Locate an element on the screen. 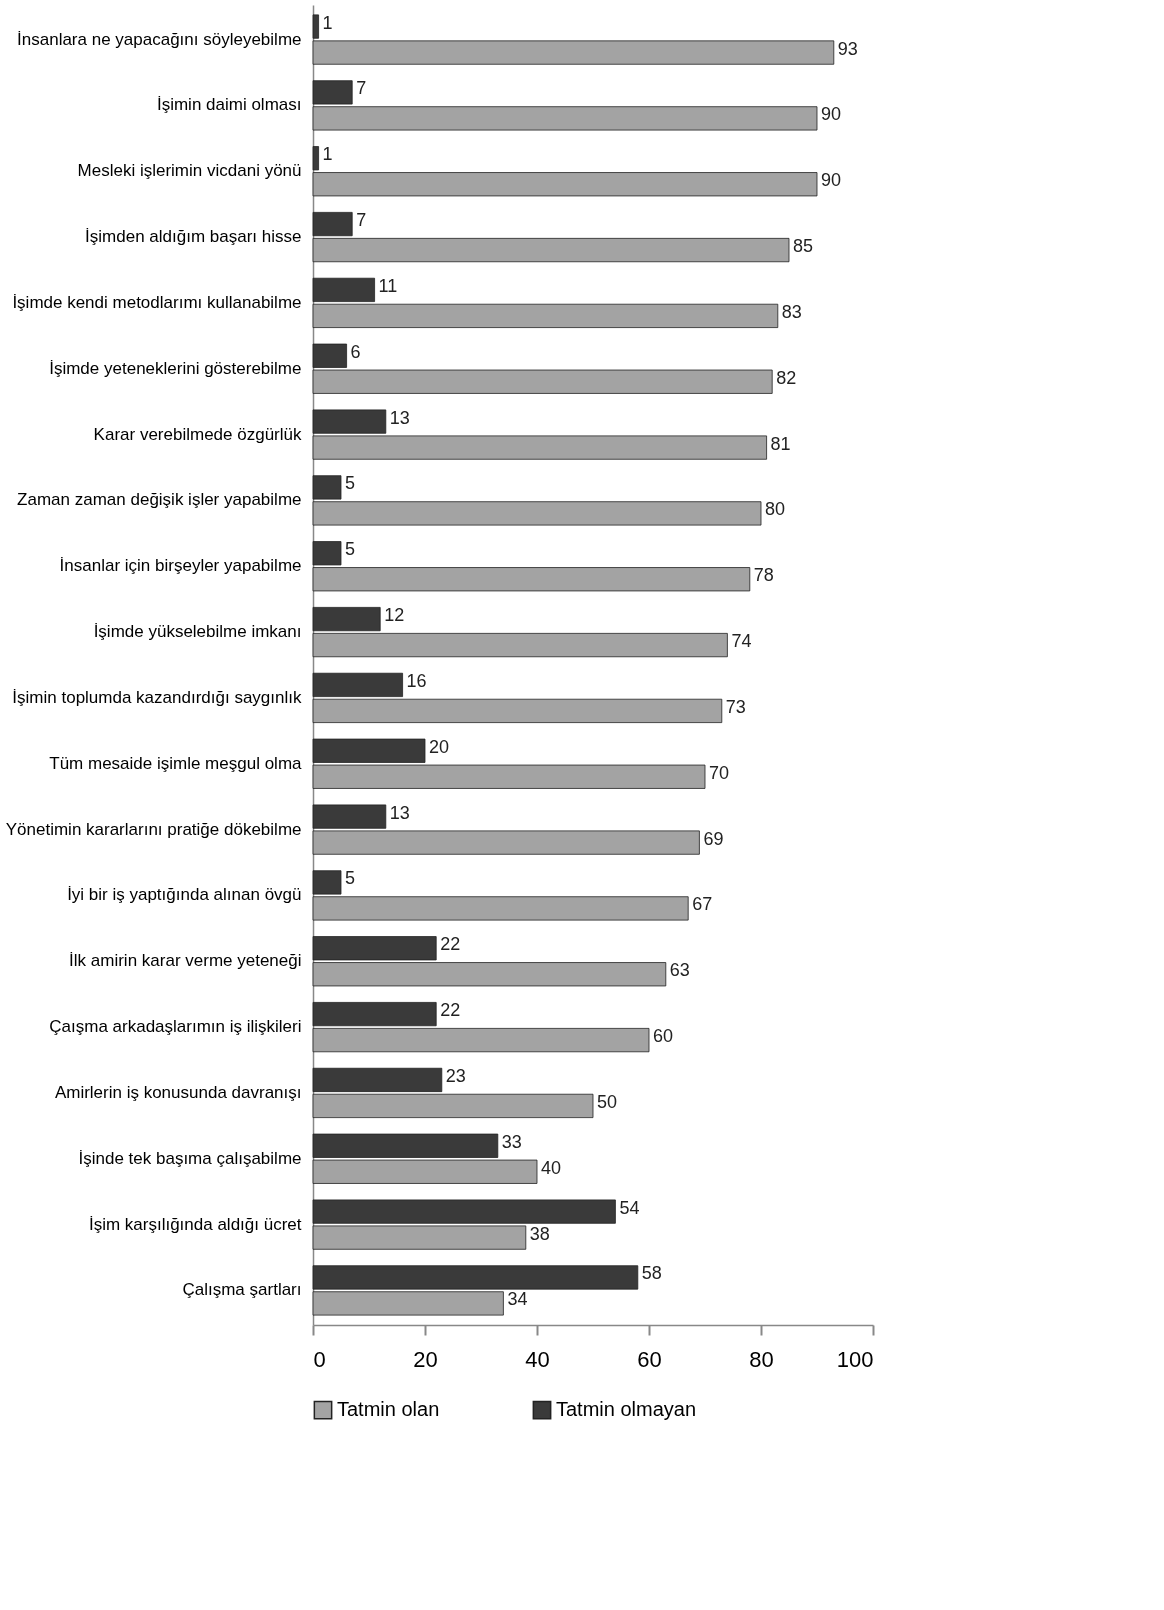 This screenshot has height=1610, width=1164. data-label: 60 is located at coordinates (663, 1036).